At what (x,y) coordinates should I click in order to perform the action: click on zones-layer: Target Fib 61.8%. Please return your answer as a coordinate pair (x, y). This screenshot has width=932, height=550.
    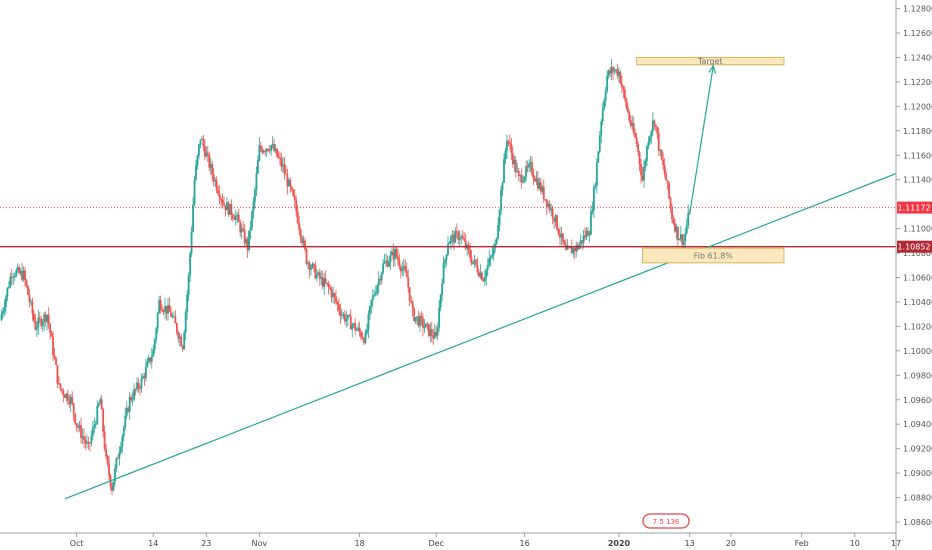
    Looking at the image, I should click on (710, 160).